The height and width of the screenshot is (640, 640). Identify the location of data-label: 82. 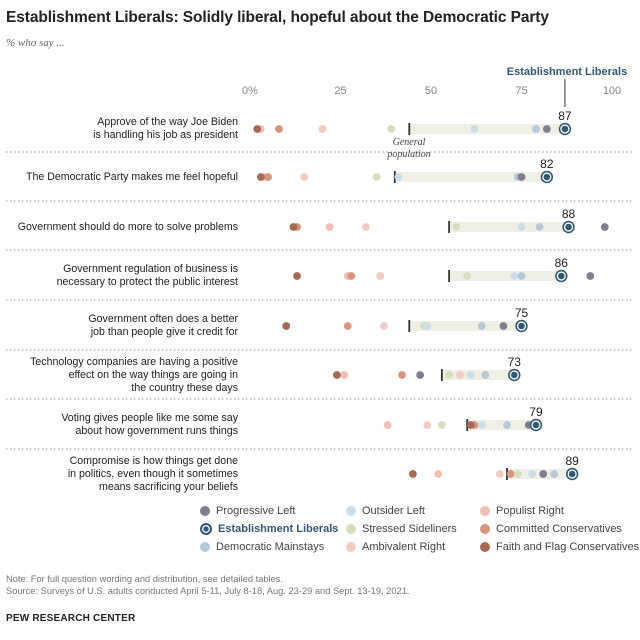
(547, 164).